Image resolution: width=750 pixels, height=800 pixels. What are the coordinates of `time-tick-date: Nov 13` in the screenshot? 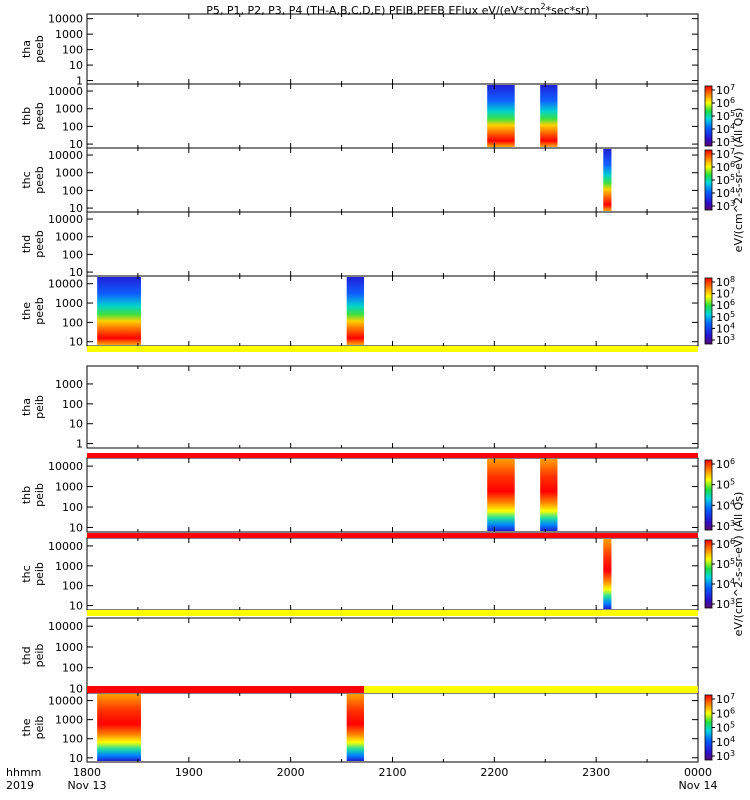 It's located at (87, 785).